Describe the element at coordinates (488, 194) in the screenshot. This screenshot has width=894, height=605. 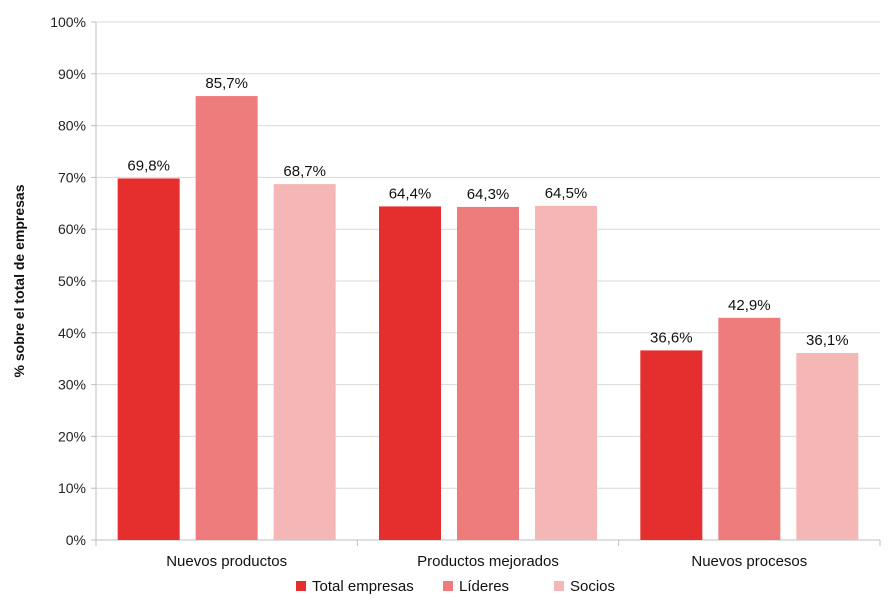
I see `bar-value-label: 64,3%` at that location.